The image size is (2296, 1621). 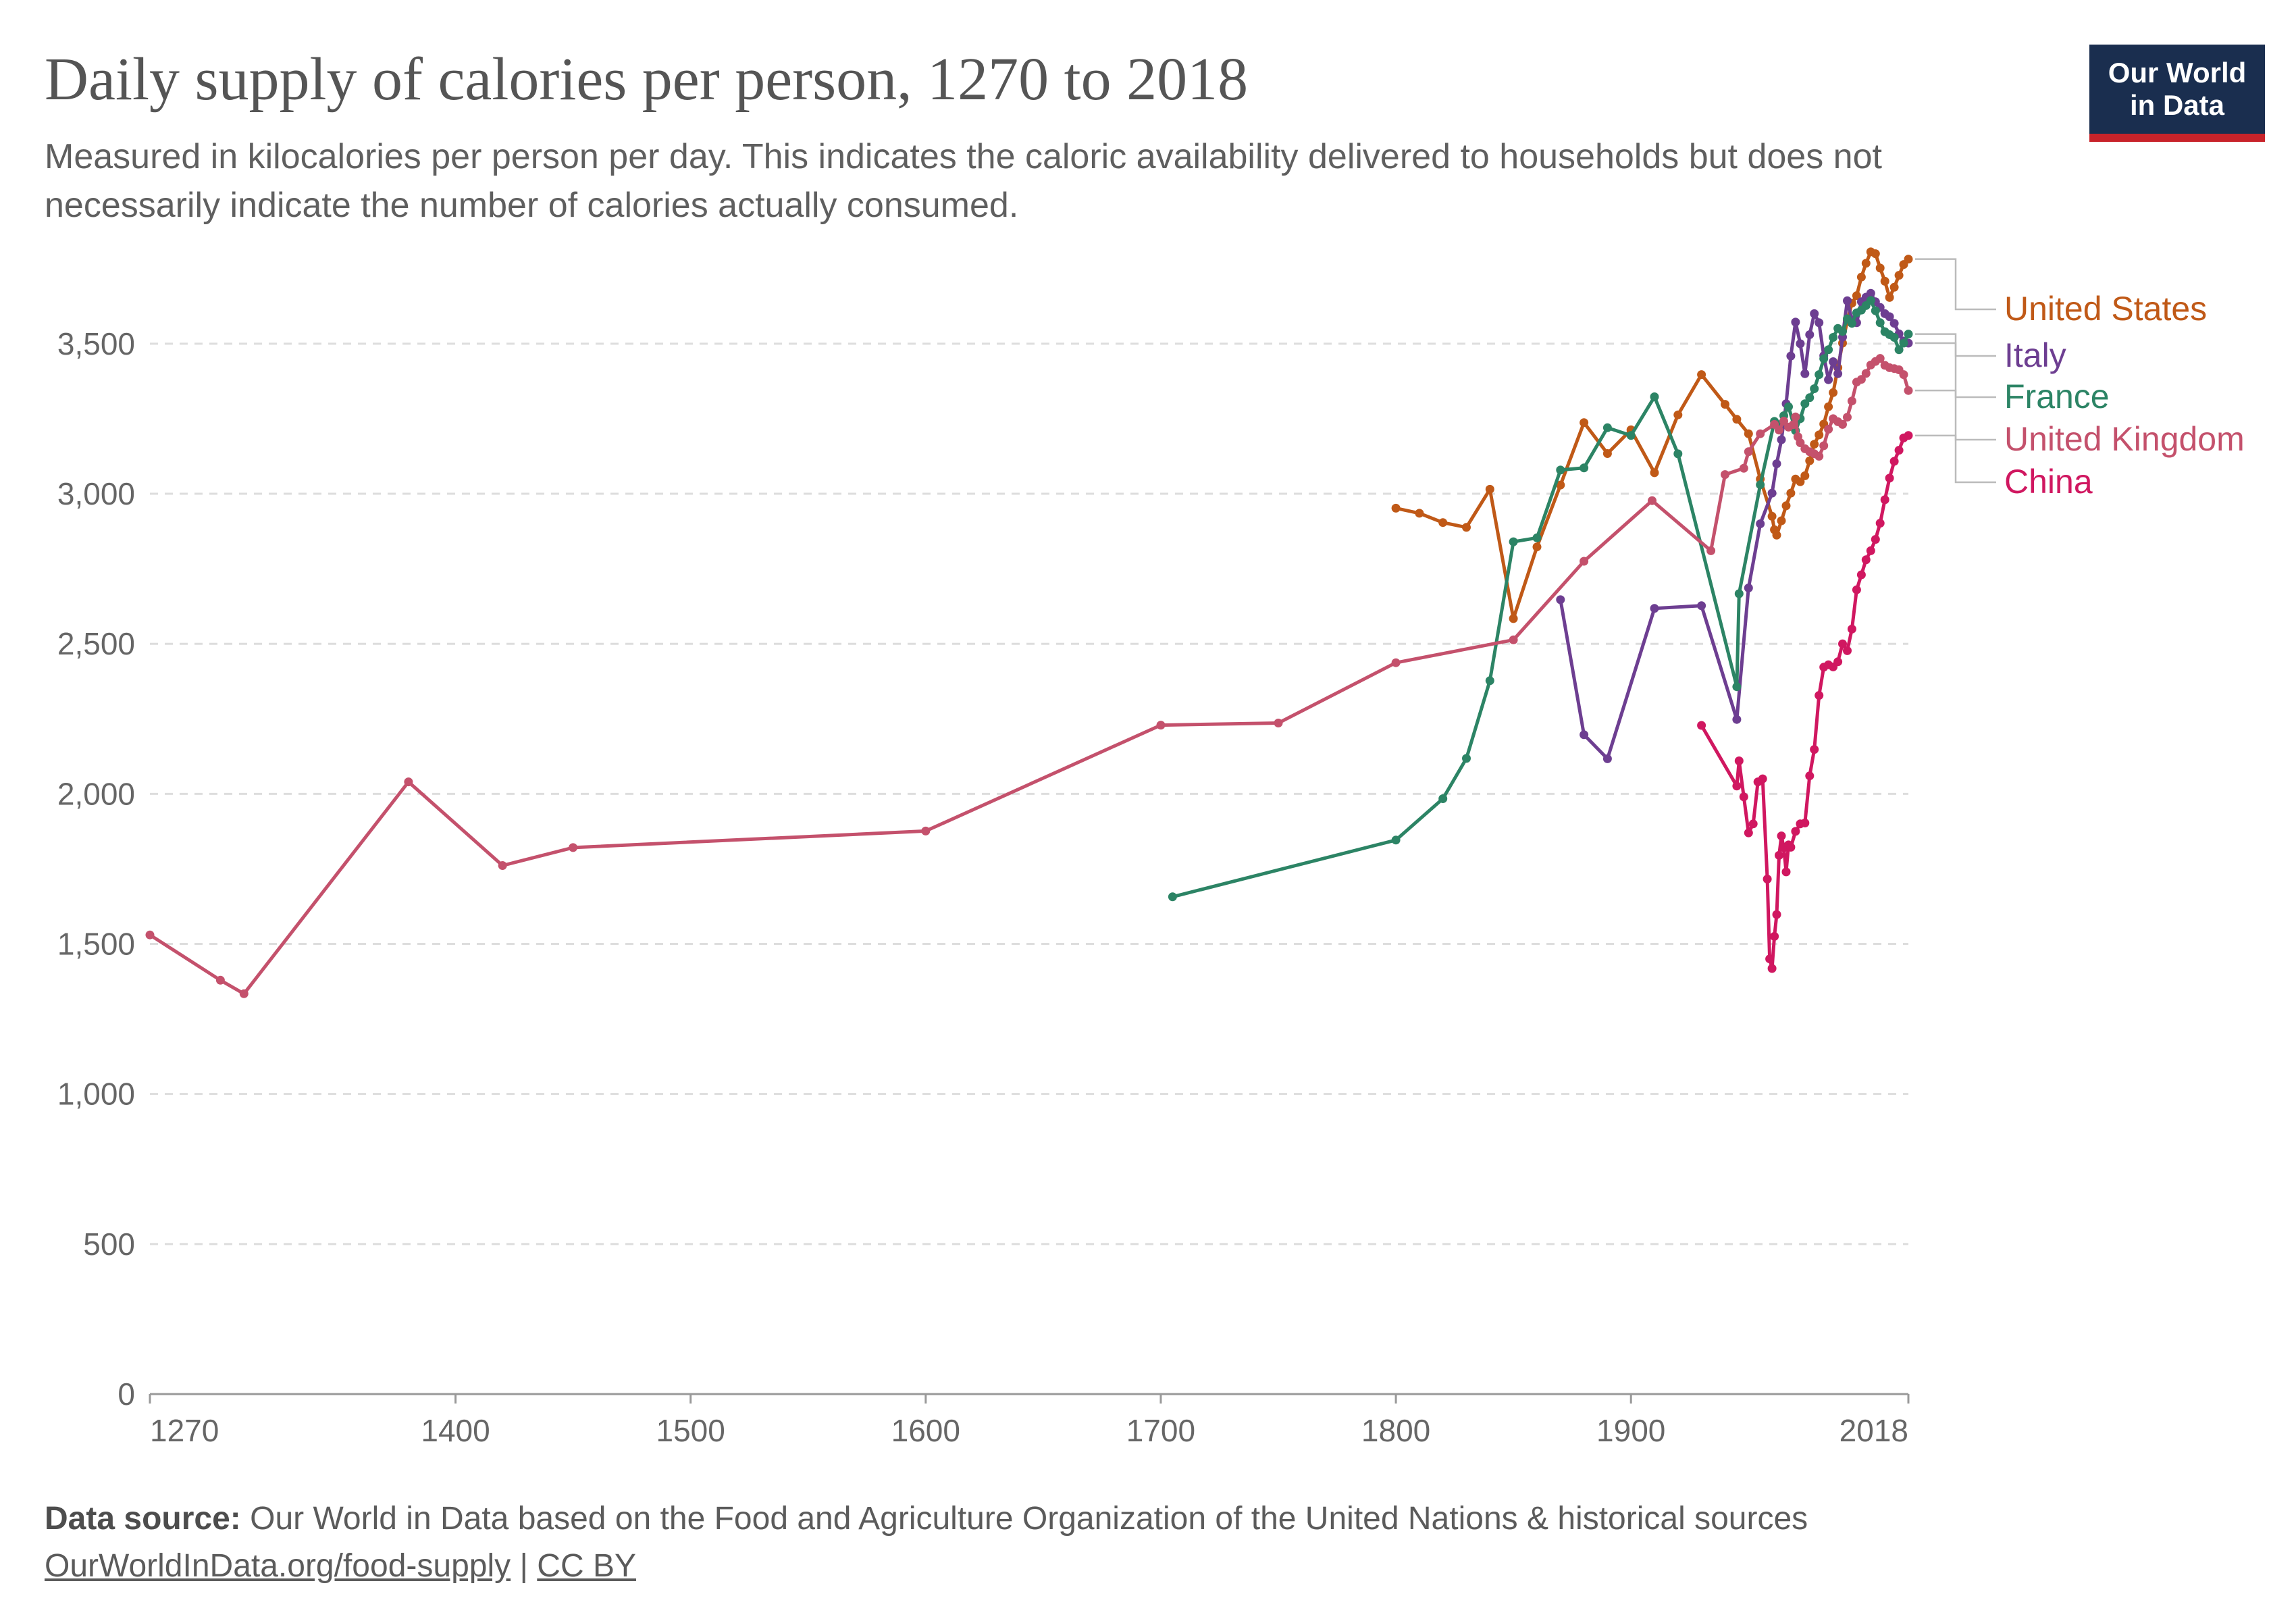 What do you see at coordinates (126, 1394) in the screenshot?
I see `y-tick-label: 0` at bounding box center [126, 1394].